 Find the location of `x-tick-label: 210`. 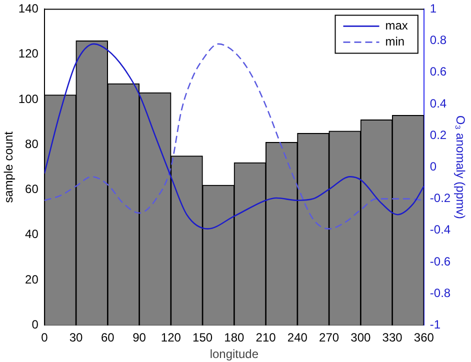

x-tick-label: 210 is located at coordinates (266, 337).